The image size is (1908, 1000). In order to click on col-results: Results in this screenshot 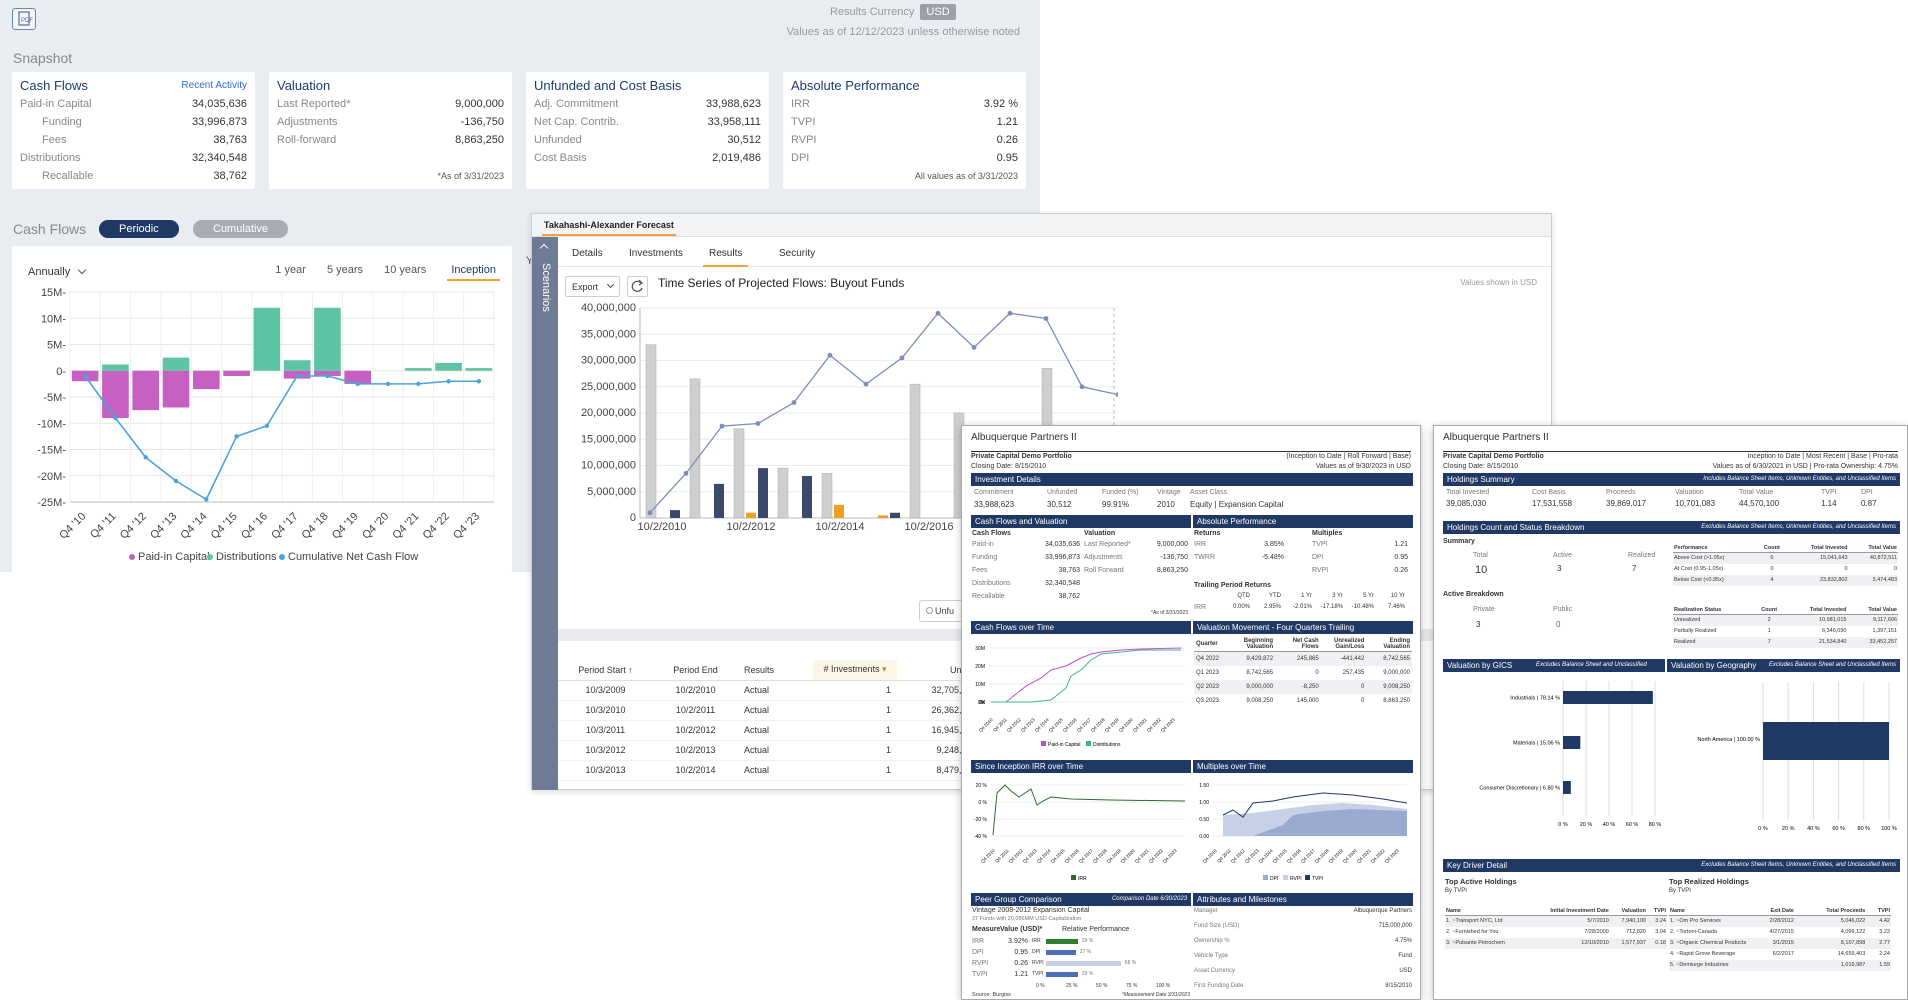, I will do `click(759, 669)`.